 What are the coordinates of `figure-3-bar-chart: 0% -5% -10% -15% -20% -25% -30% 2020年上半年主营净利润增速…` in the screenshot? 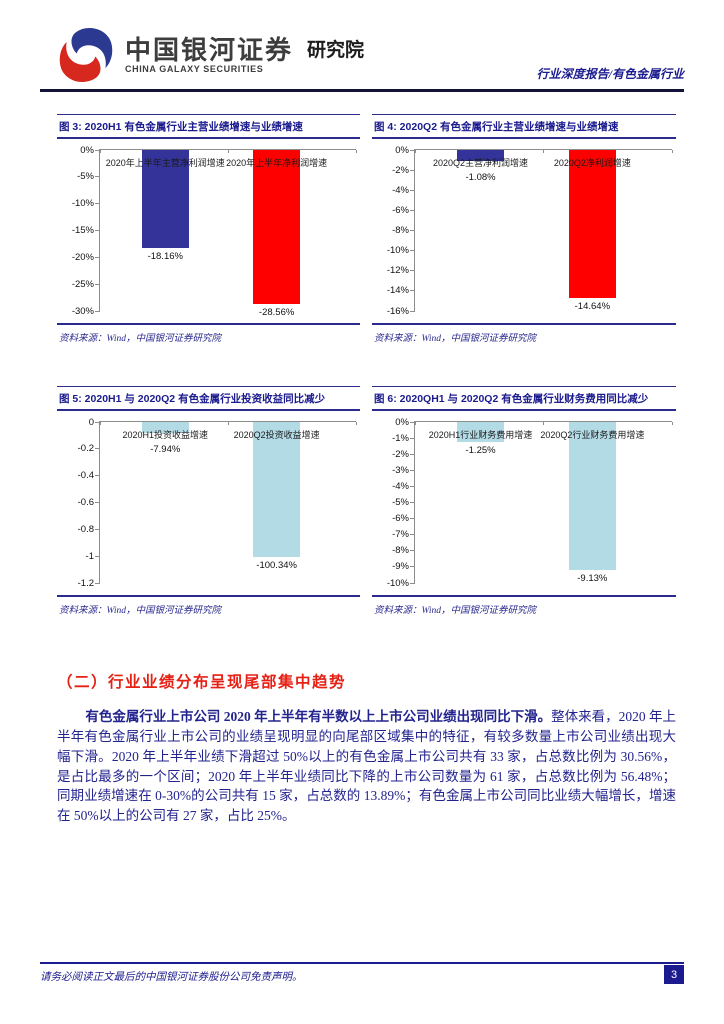 It's located at (208, 230).